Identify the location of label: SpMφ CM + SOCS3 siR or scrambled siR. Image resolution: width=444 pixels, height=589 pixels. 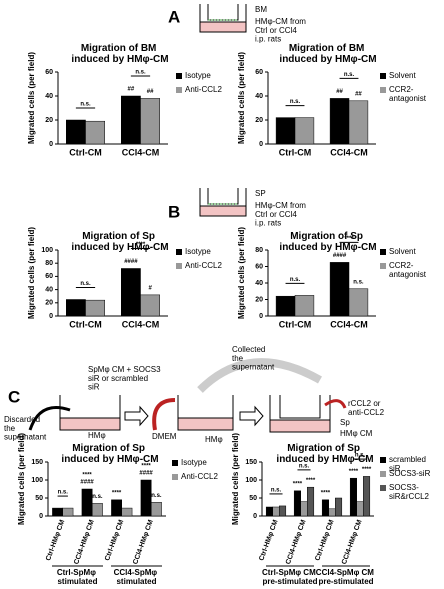
(125, 378).